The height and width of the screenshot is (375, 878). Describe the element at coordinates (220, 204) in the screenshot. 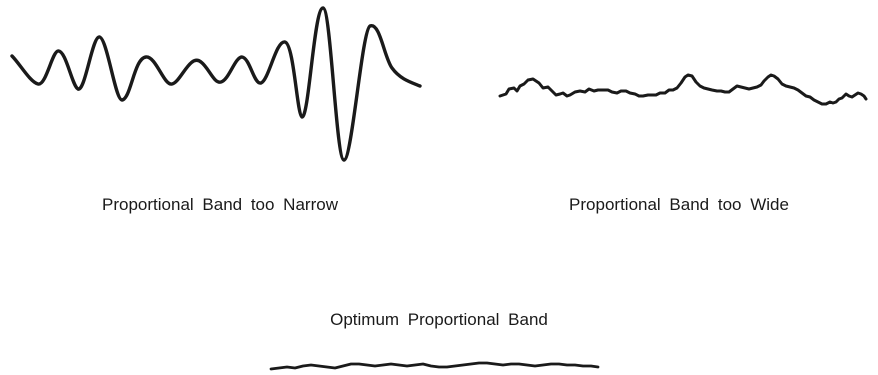

I see `narrow-band-caption: Proportional Band too Narrow` at that location.